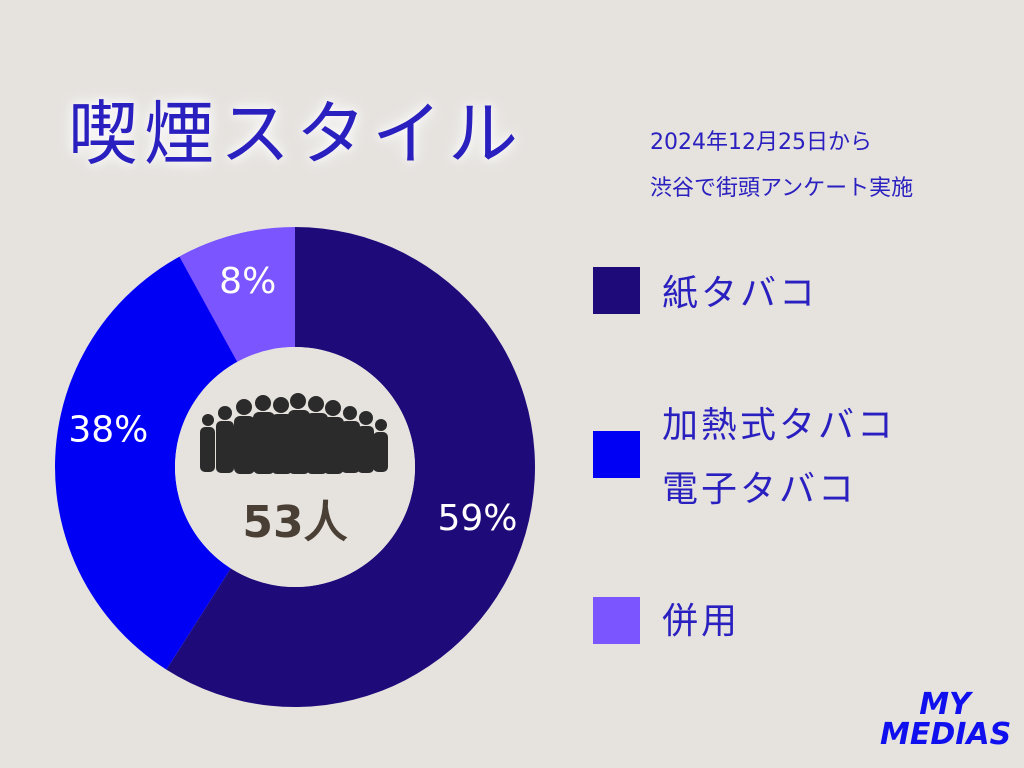  I want to click on chart-title: 喫煙スタイル, so click(296, 134).